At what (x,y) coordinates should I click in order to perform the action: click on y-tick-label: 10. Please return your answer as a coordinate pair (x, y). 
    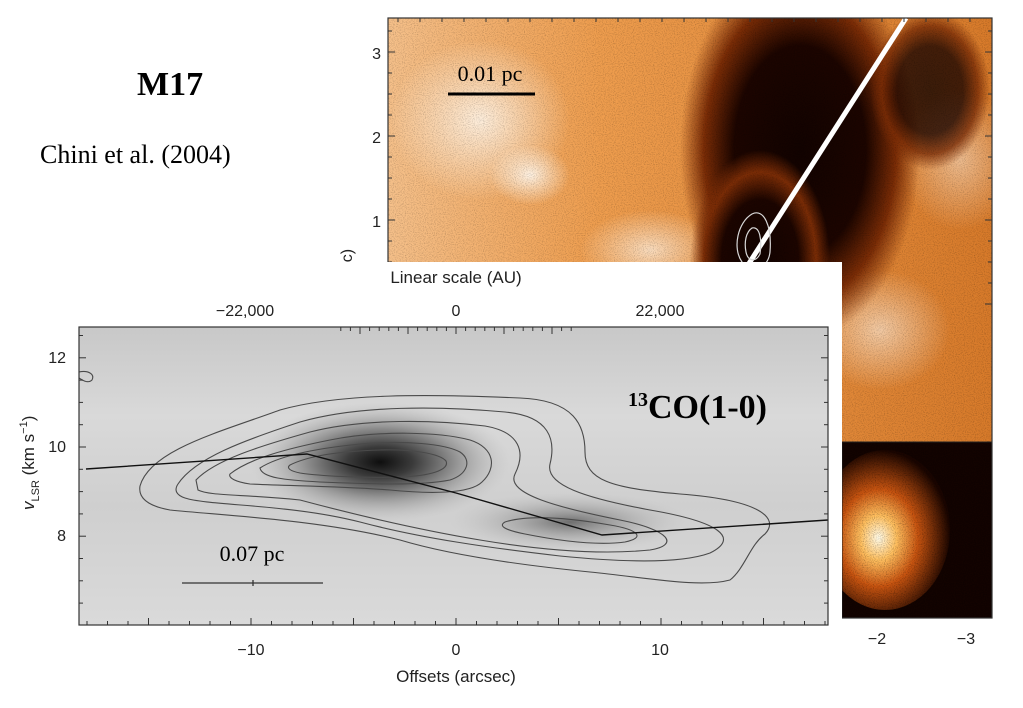
    Looking at the image, I should click on (57, 447).